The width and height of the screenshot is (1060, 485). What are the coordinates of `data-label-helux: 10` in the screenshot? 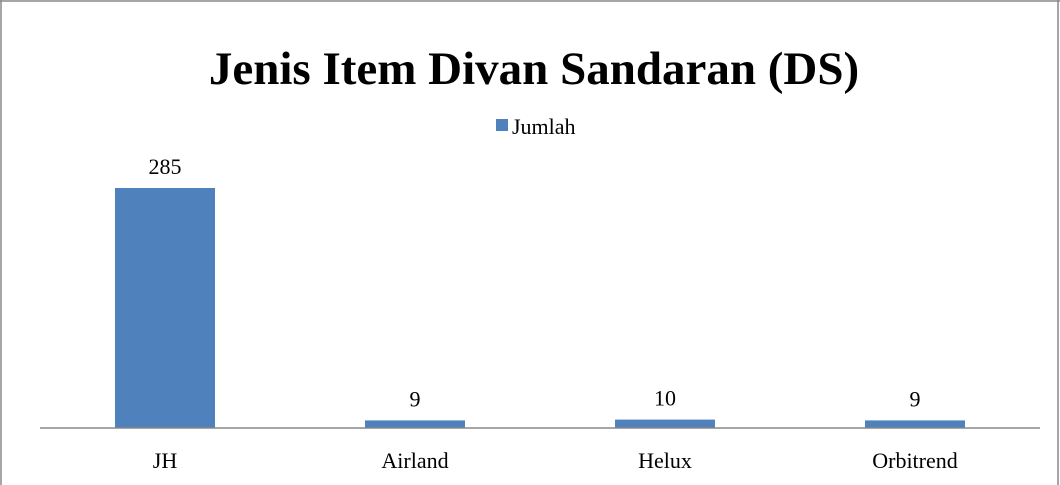 It's located at (665, 398).